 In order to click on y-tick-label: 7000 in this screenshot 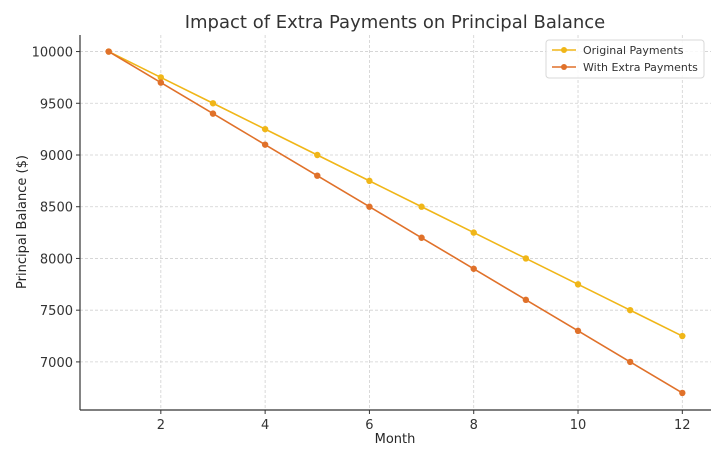, I will do `click(56, 363)`.